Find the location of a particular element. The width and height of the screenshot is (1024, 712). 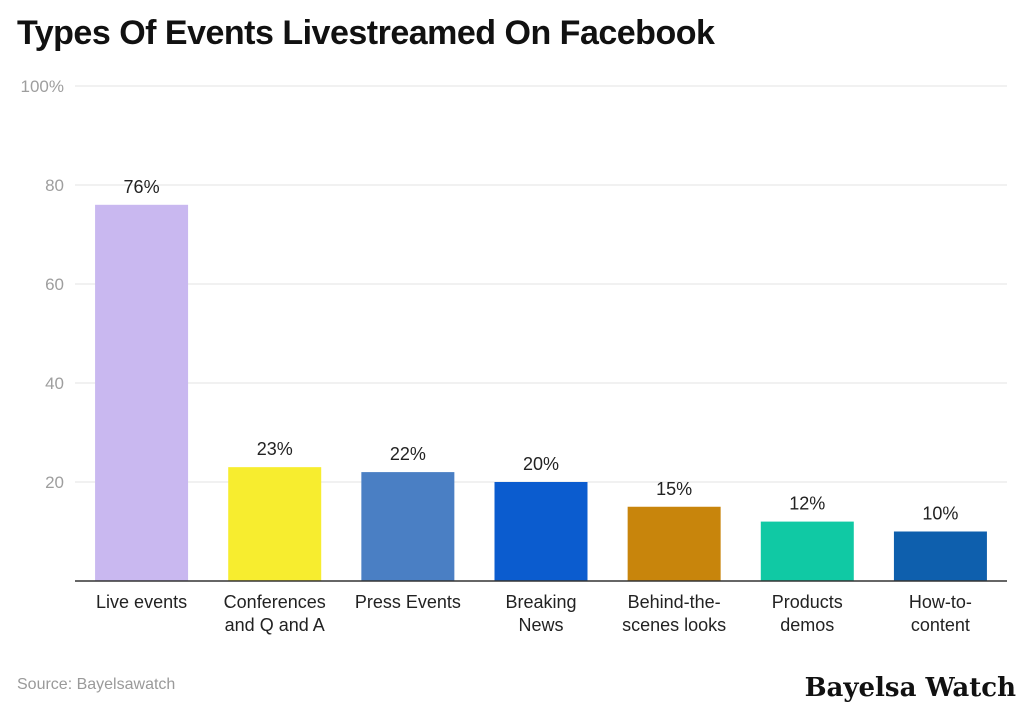

data-label: 76% is located at coordinates (142, 187).